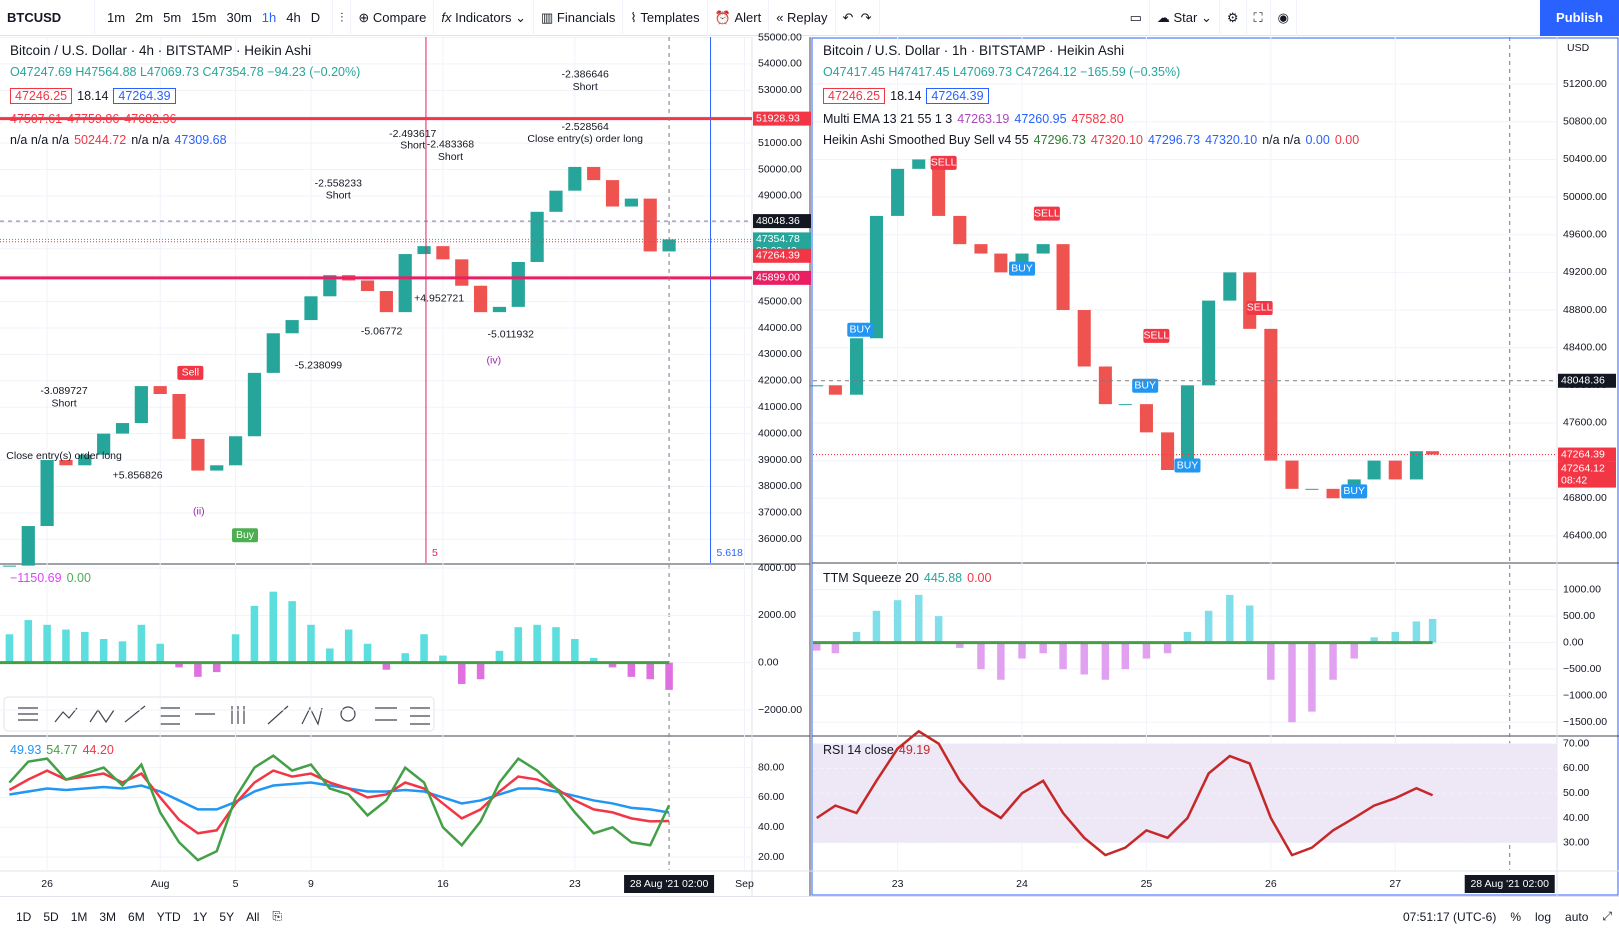 The height and width of the screenshot is (936, 1619). Describe the element at coordinates (802, 18) in the screenshot. I see `replay: « Replay` at that location.